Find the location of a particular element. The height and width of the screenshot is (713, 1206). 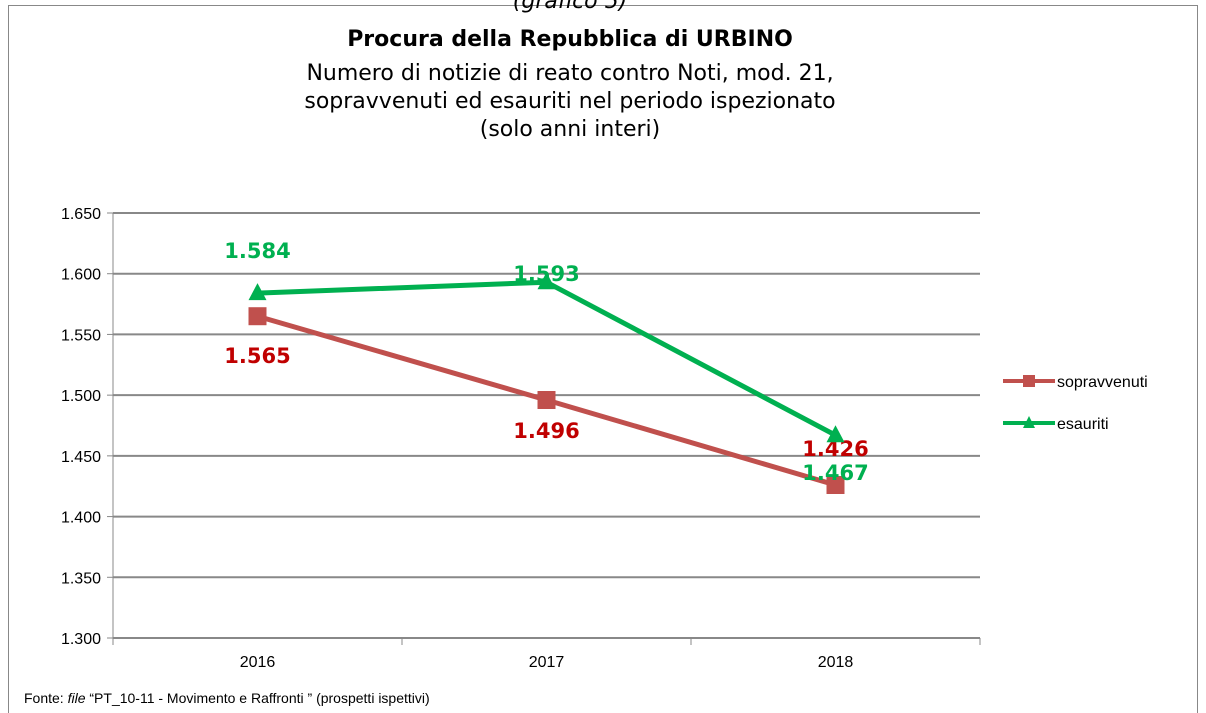

y-tick-label: 1.350 is located at coordinates (81, 578).